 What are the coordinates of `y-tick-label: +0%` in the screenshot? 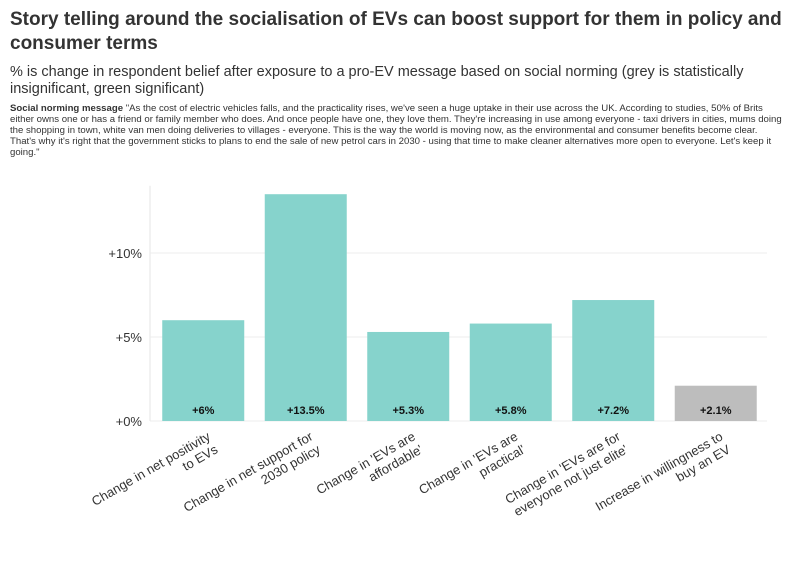 It's located at (129, 421).